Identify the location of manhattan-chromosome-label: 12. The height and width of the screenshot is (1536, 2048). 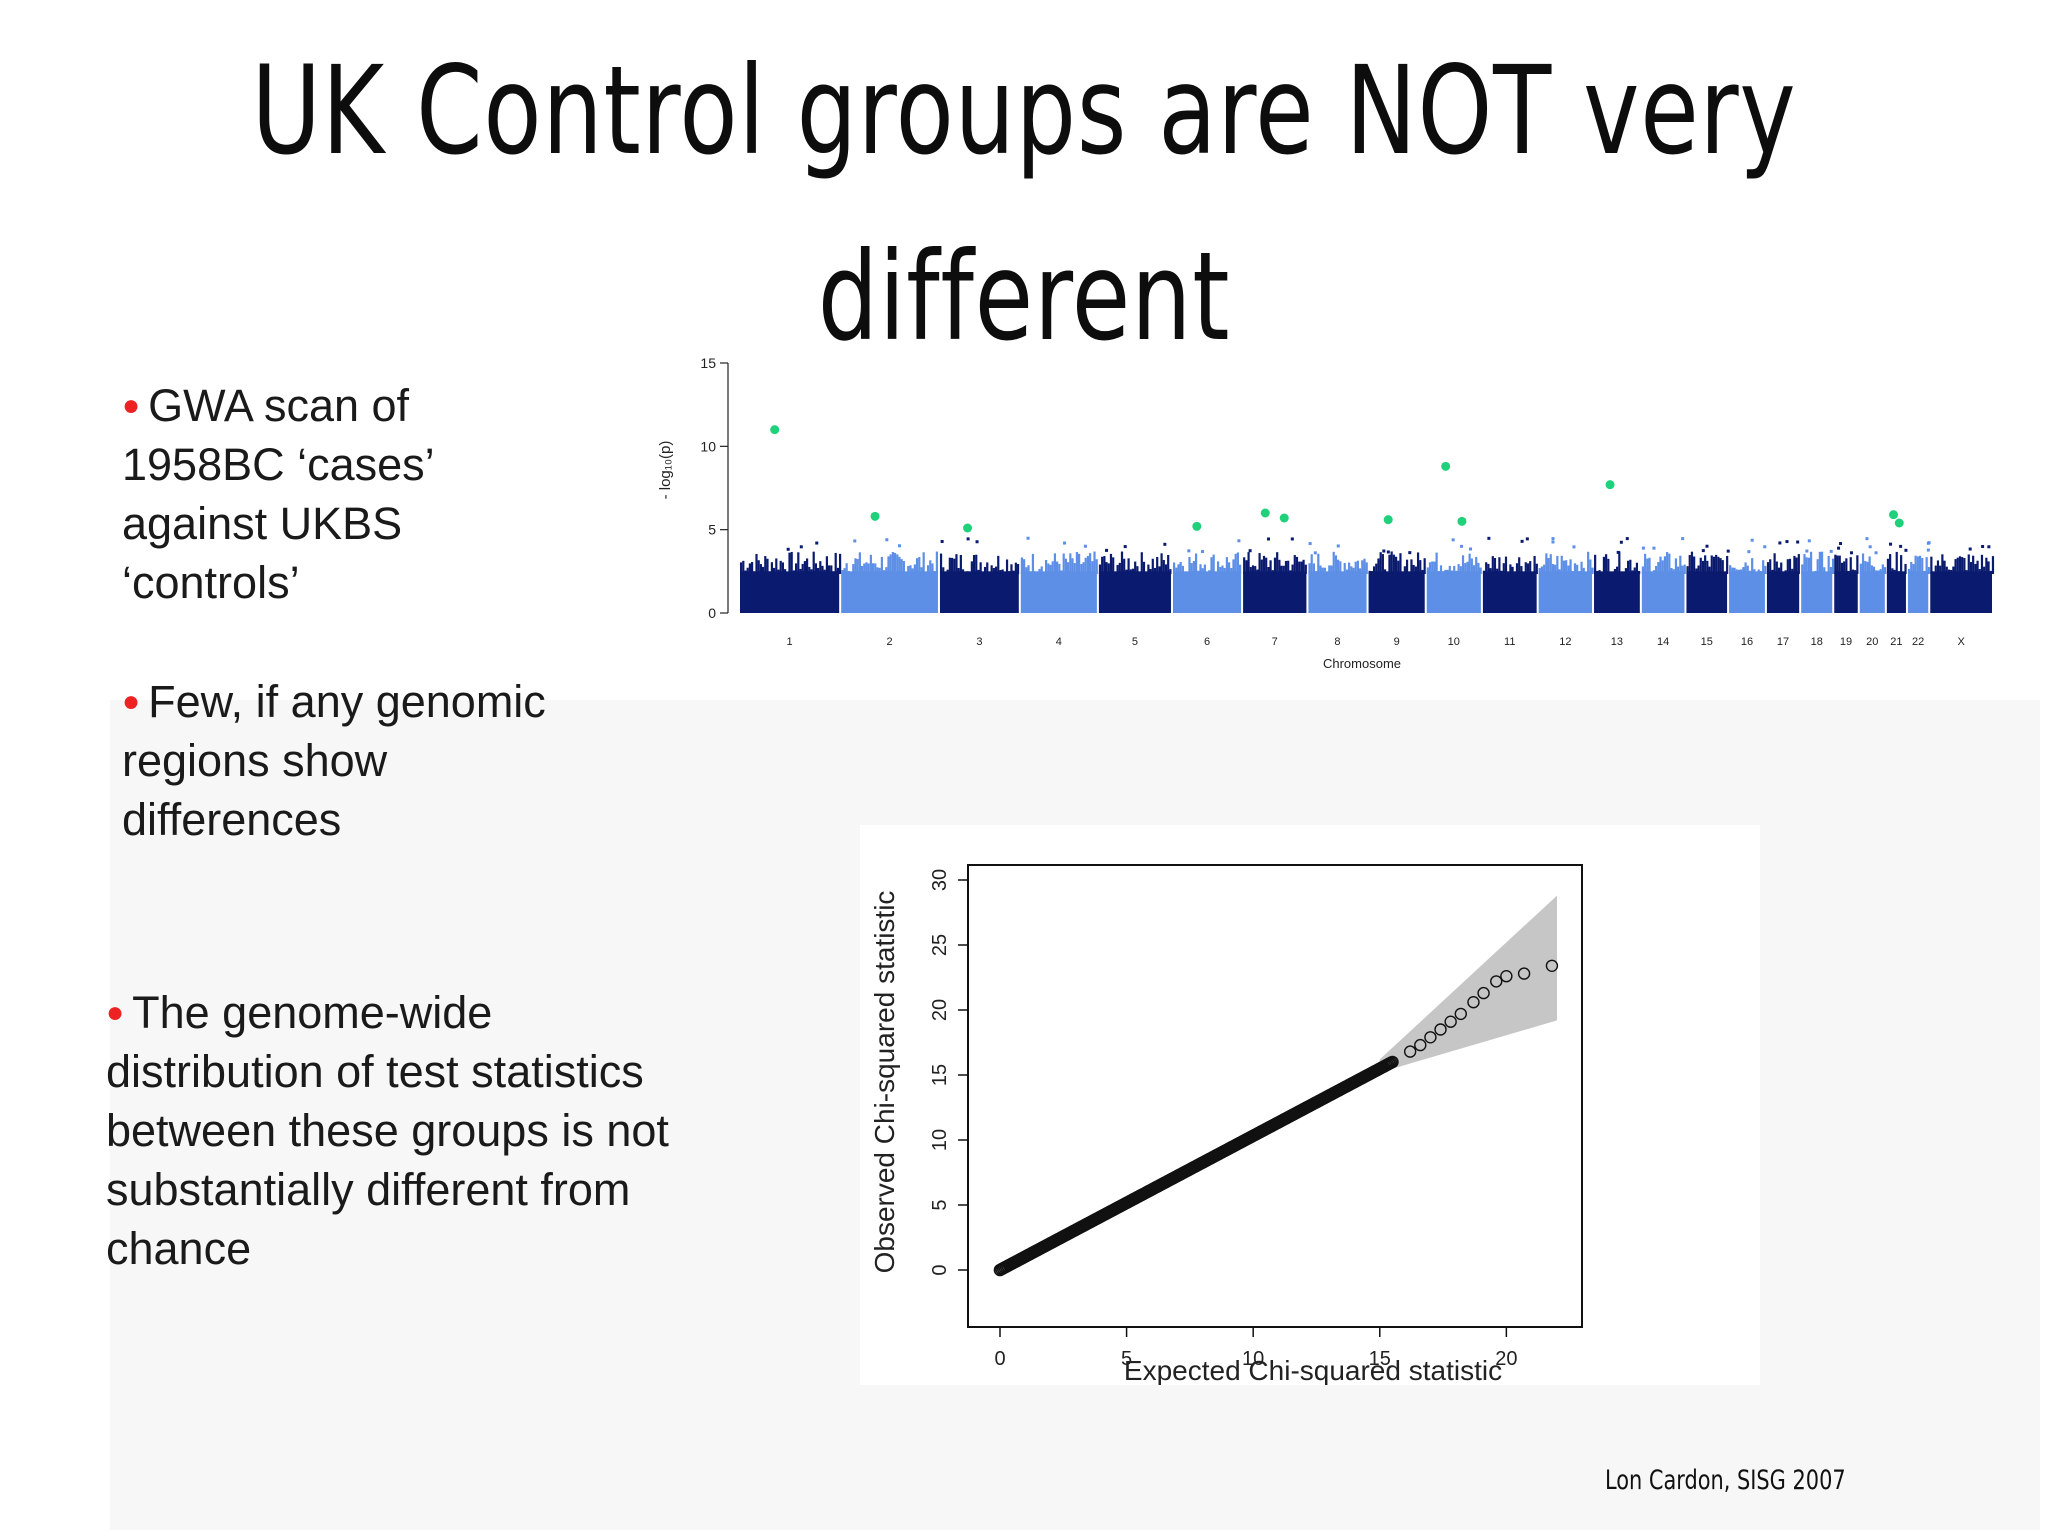
(1565, 642).